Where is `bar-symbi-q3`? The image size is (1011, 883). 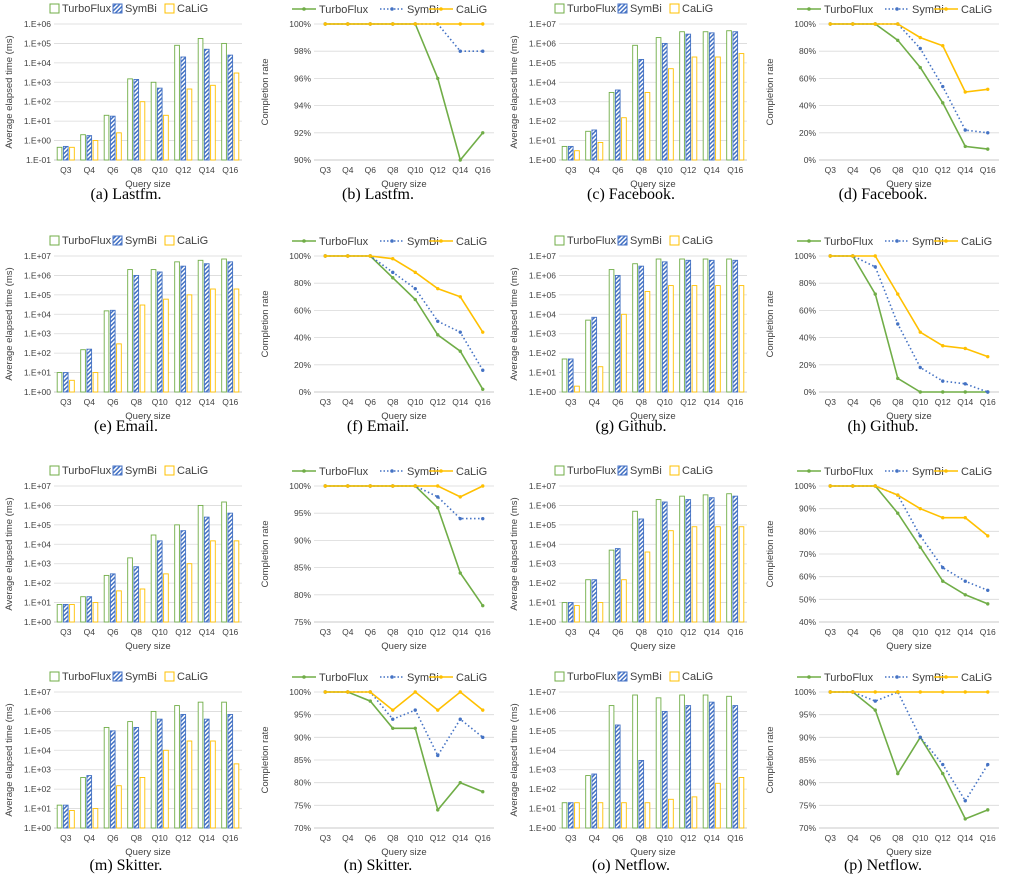
bar-symbi-q3 is located at coordinates (65, 816).